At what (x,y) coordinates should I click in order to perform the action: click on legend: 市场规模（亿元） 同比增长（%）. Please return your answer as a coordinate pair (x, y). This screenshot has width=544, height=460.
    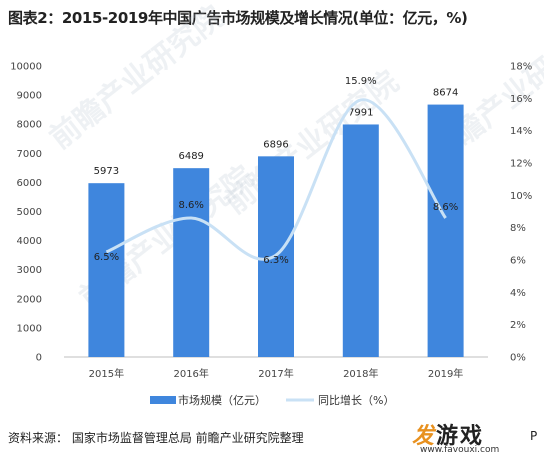
    Looking at the image, I should click on (272, 400).